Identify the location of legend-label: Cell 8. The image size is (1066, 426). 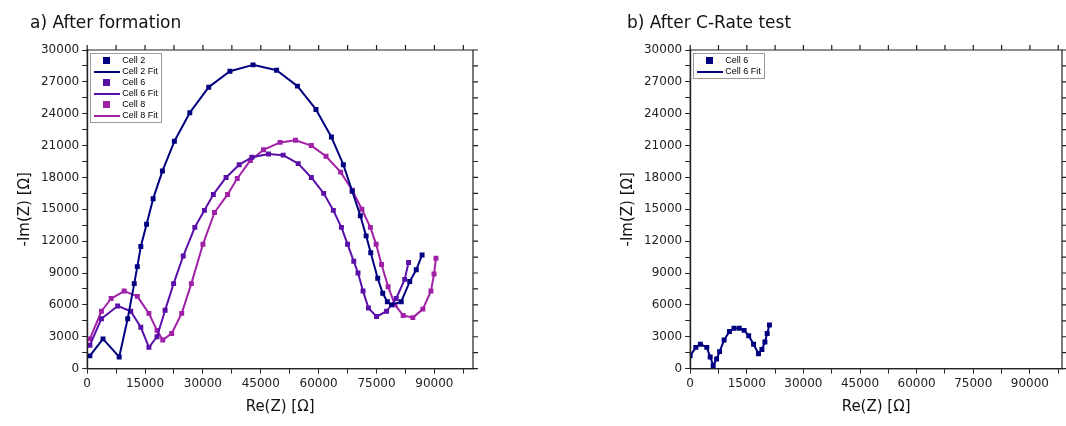
(134, 104).